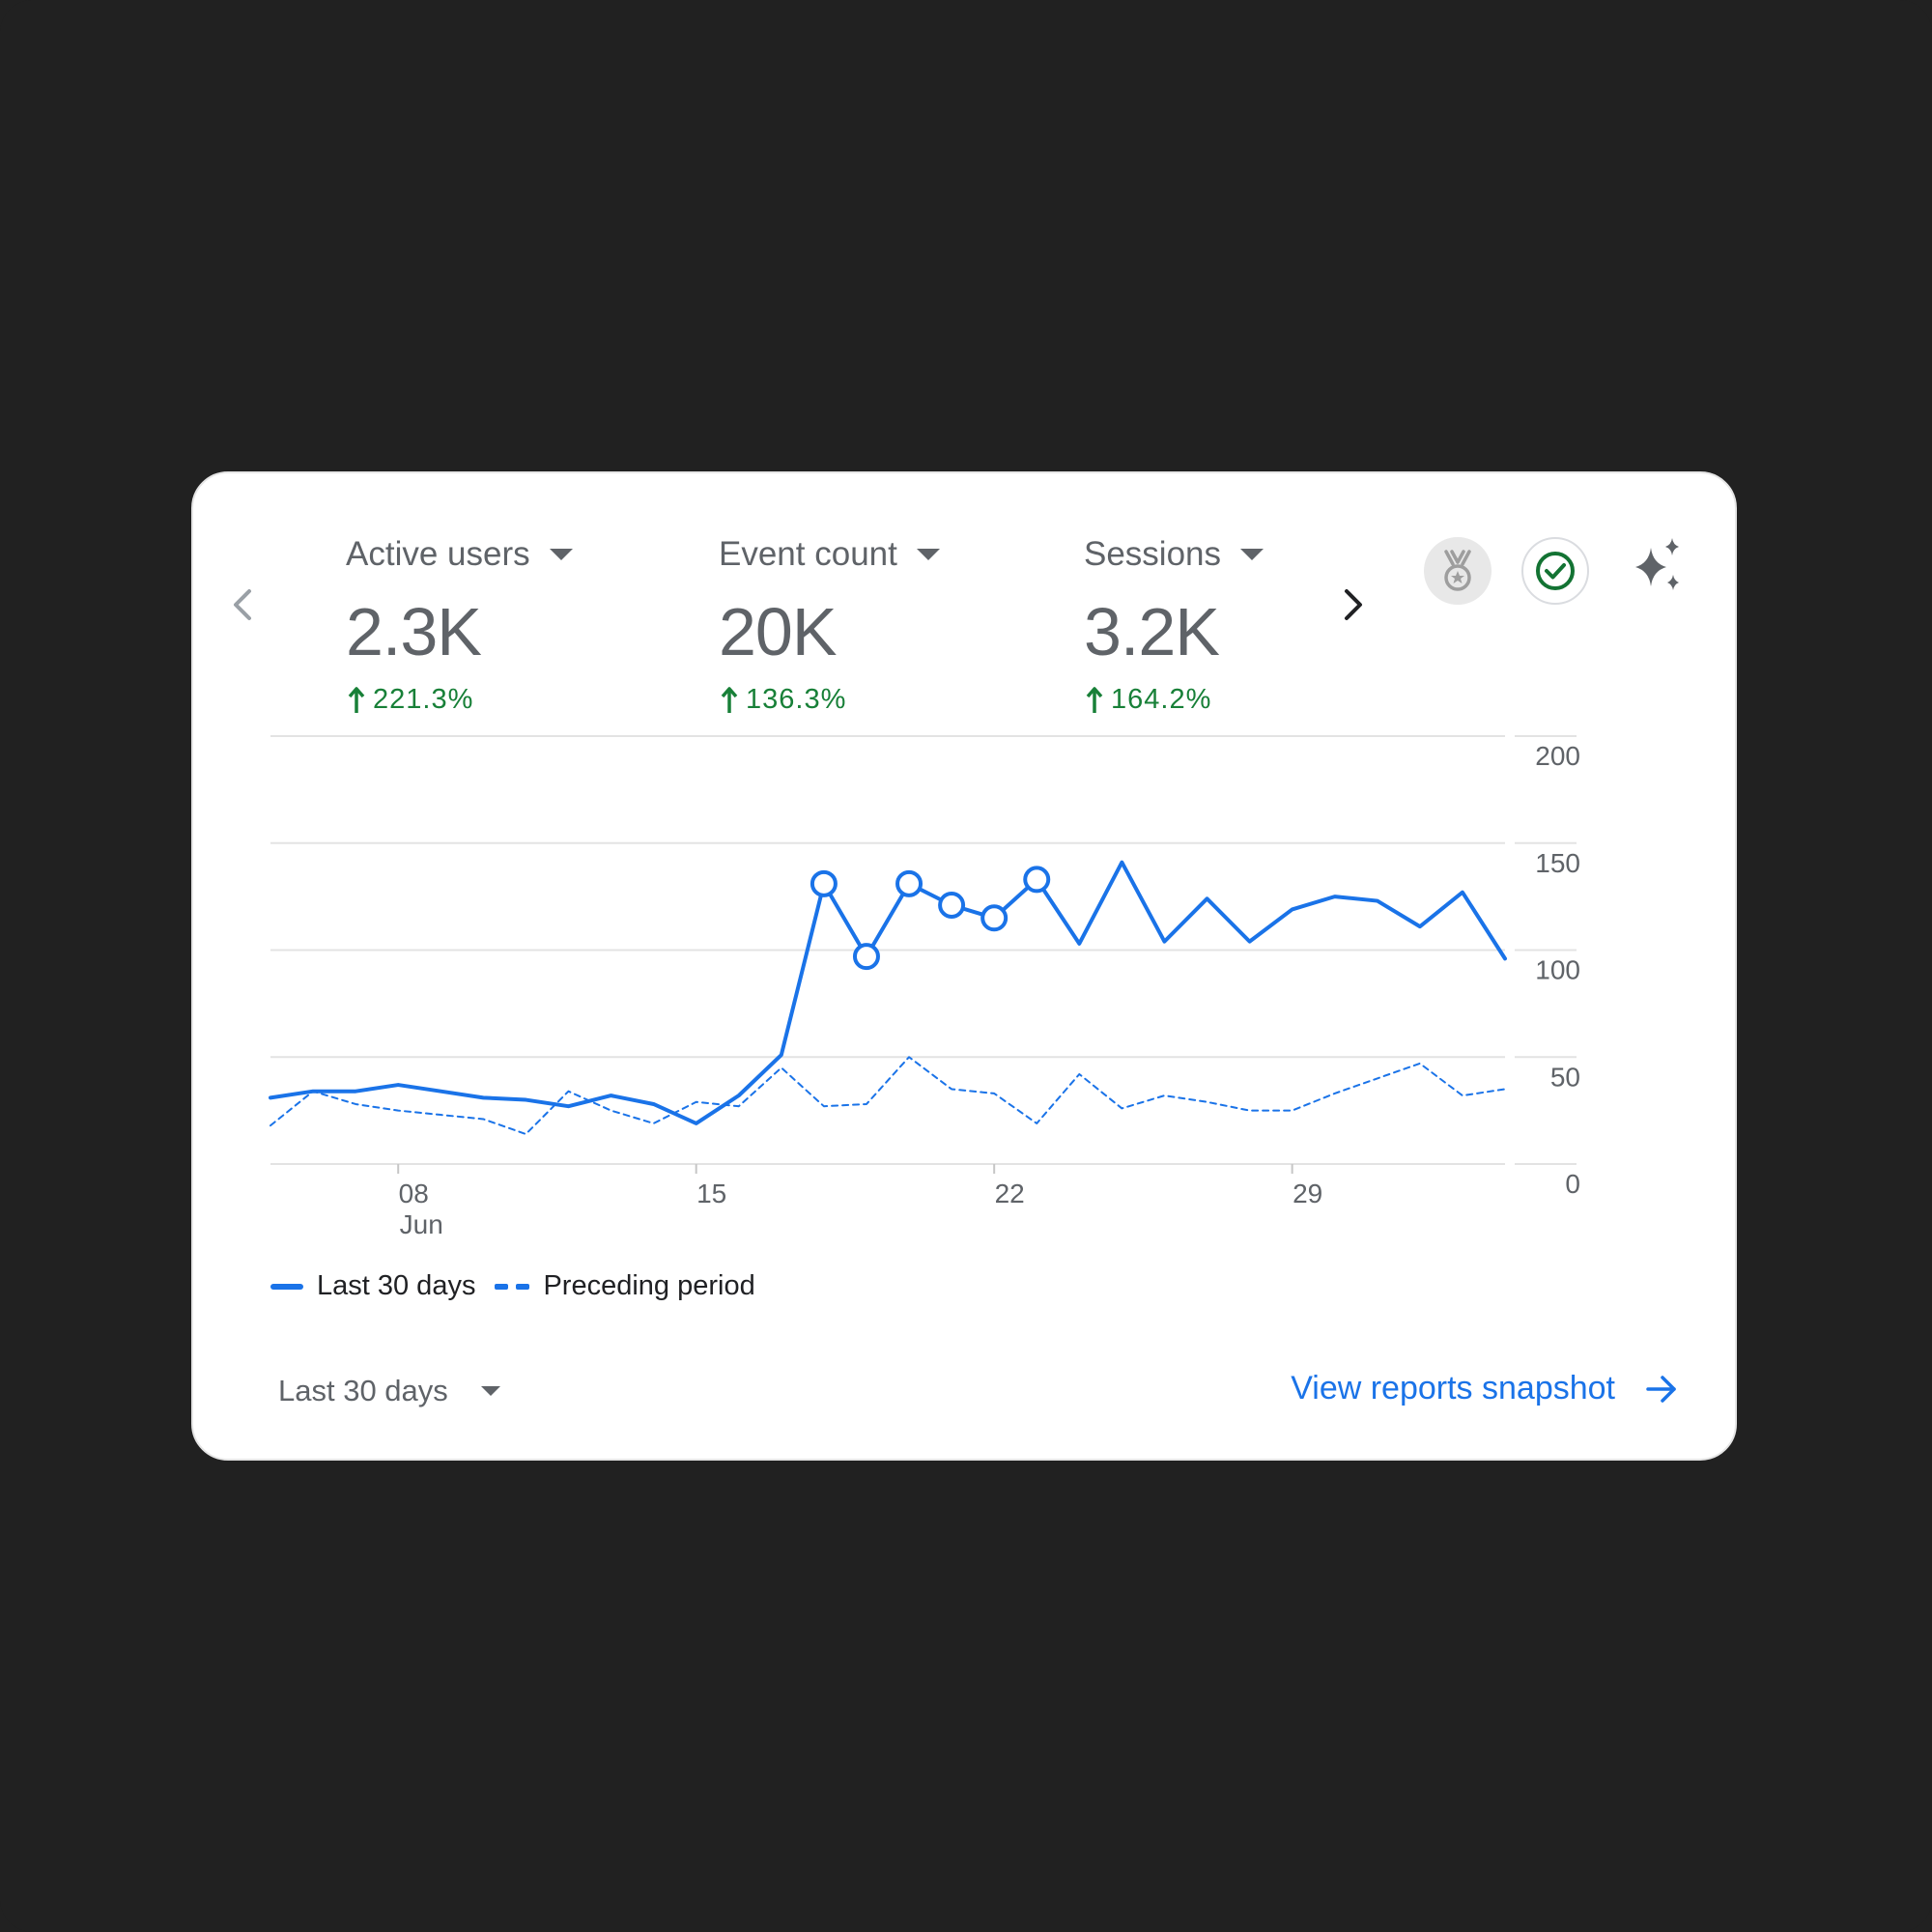 This screenshot has height=1932, width=1932. I want to click on metric-change: 221.3%, so click(459, 700).